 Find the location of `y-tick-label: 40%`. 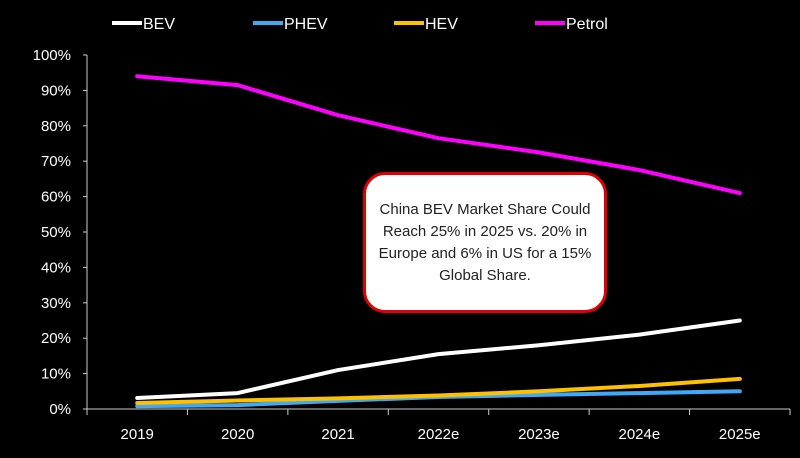

y-tick-label: 40% is located at coordinates (56, 267).